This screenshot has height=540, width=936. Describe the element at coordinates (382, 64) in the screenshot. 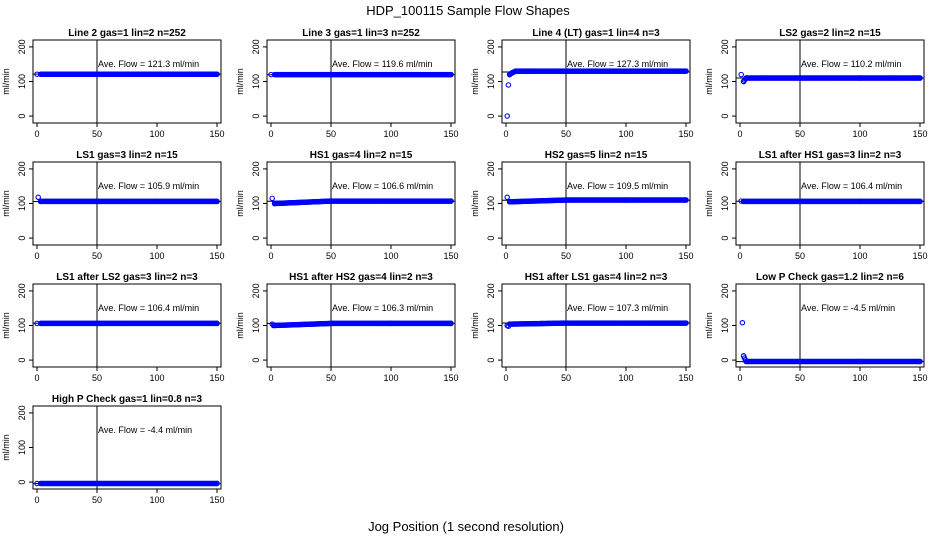

I see `average-flow-annotation: Ave. Flow = 119.6 ml/min` at that location.